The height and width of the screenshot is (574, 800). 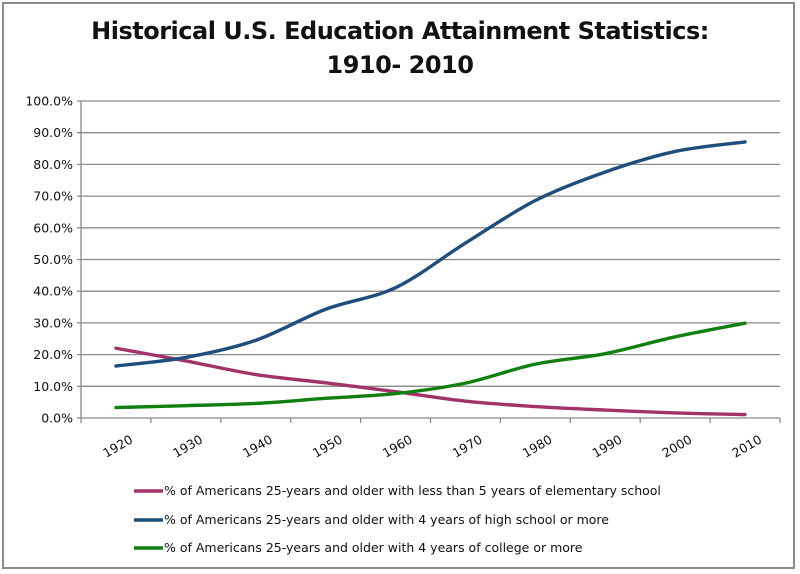 I want to click on series-line-college-4-years-or-more, so click(x=430, y=365).